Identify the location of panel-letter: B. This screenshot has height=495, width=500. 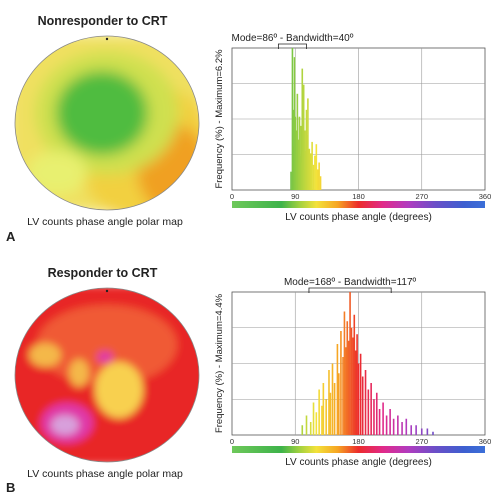
(11, 487).